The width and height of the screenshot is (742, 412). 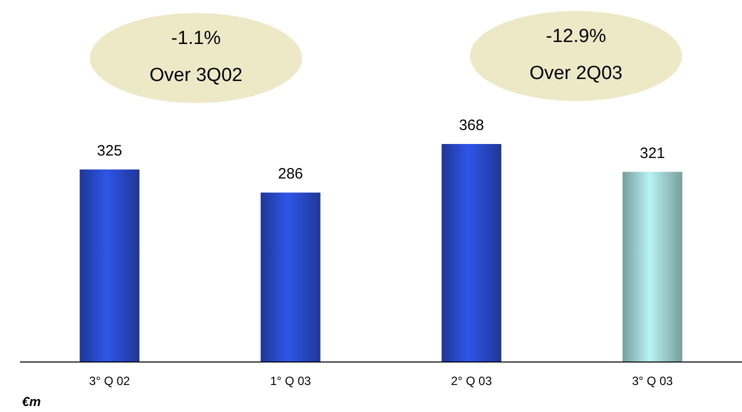 I want to click on text: -12.9% Over 2Q03, so click(x=576, y=55).